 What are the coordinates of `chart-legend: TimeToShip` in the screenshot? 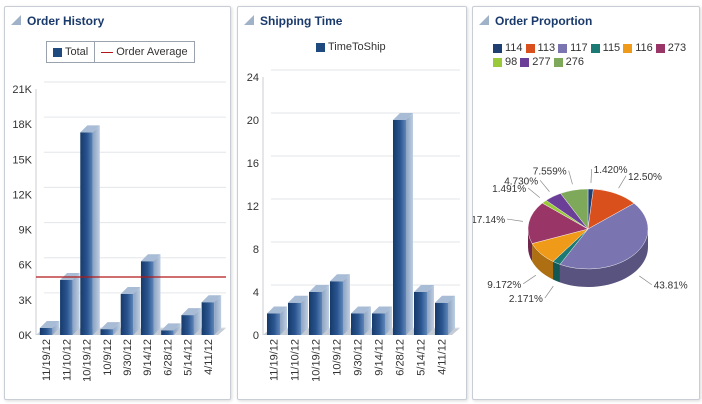 It's located at (351, 47).